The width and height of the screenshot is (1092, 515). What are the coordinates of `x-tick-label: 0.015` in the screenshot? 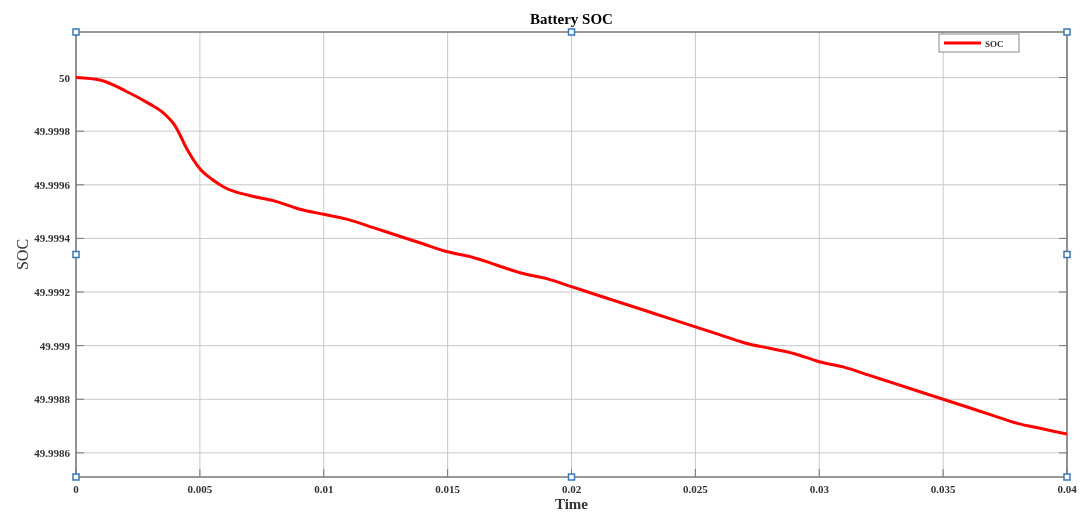 It's located at (448, 489).